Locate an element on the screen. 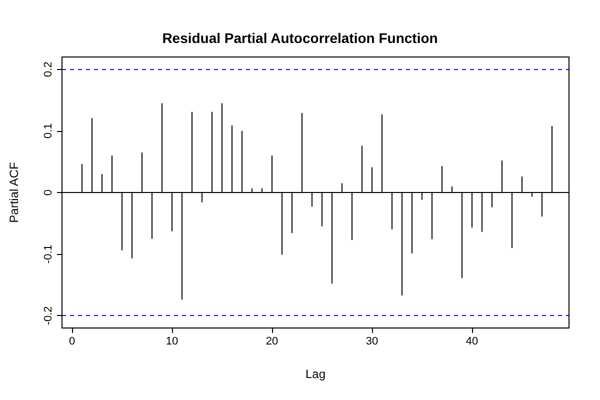  x-tick-label: 30 is located at coordinates (372, 342).